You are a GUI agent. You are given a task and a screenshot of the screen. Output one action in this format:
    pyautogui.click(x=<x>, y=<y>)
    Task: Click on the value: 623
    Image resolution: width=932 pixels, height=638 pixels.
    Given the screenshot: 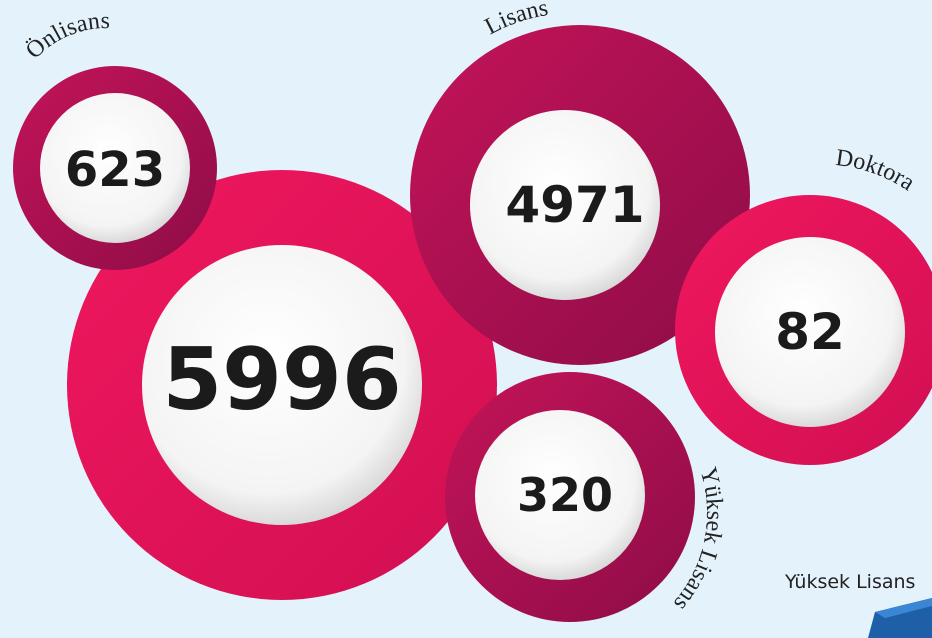 What is the action you would take?
    pyautogui.click(x=115, y=170)
    